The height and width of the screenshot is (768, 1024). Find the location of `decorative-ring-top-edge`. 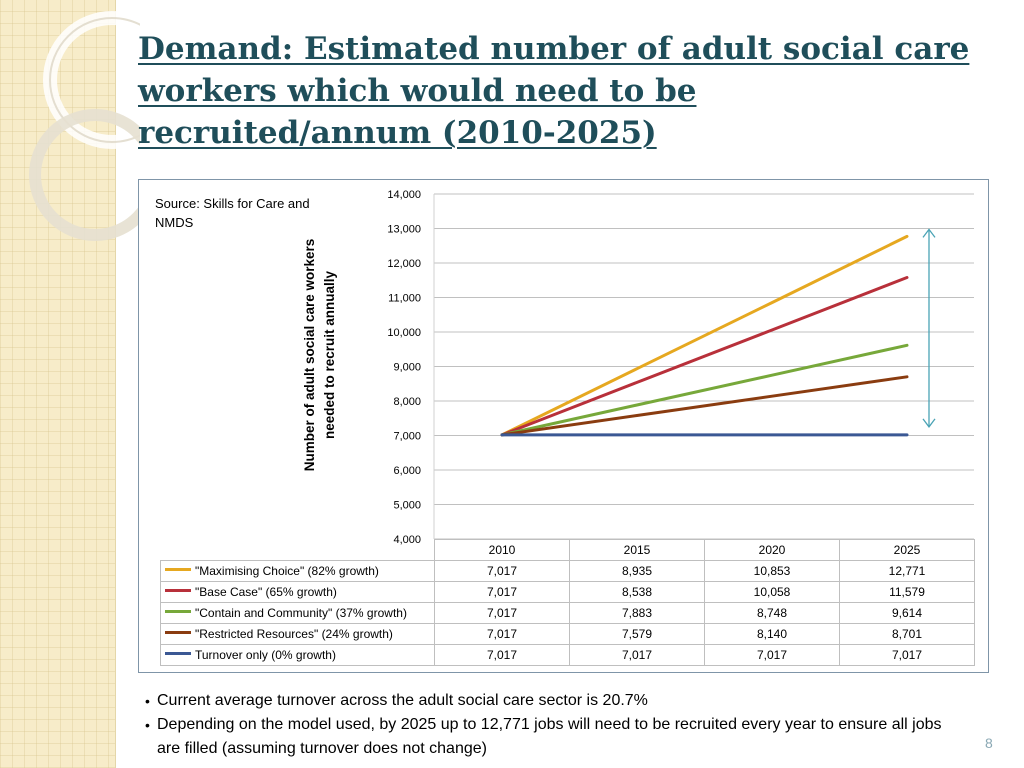

decorative-ring-top-edge is located at coordinates (94, 80).